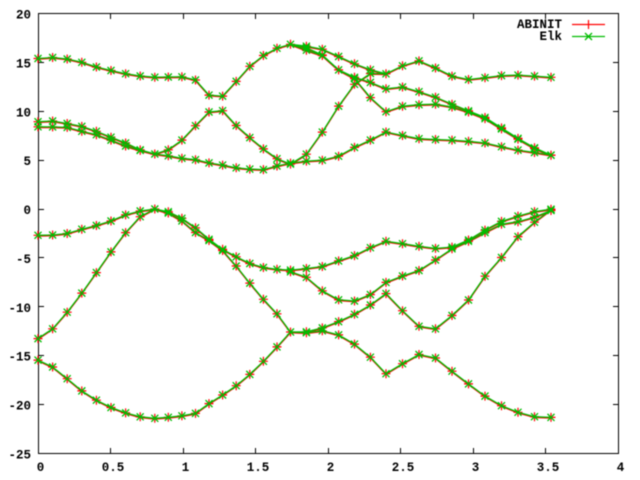  Describe the element at coordinates (476, 468) in the screenshot. I see `svg-text: 3` at that location.